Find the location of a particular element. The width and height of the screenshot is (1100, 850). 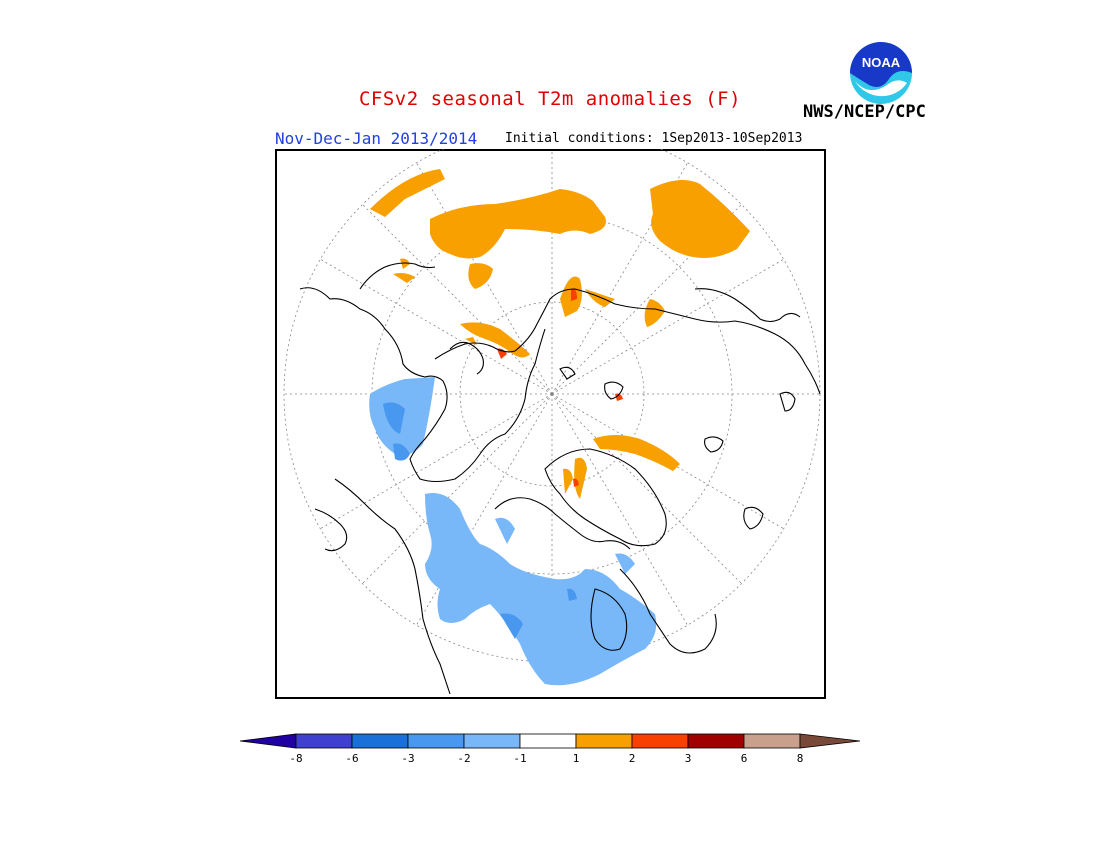

colorbar-tick-label: 8 is located at coordinates (800, 758).